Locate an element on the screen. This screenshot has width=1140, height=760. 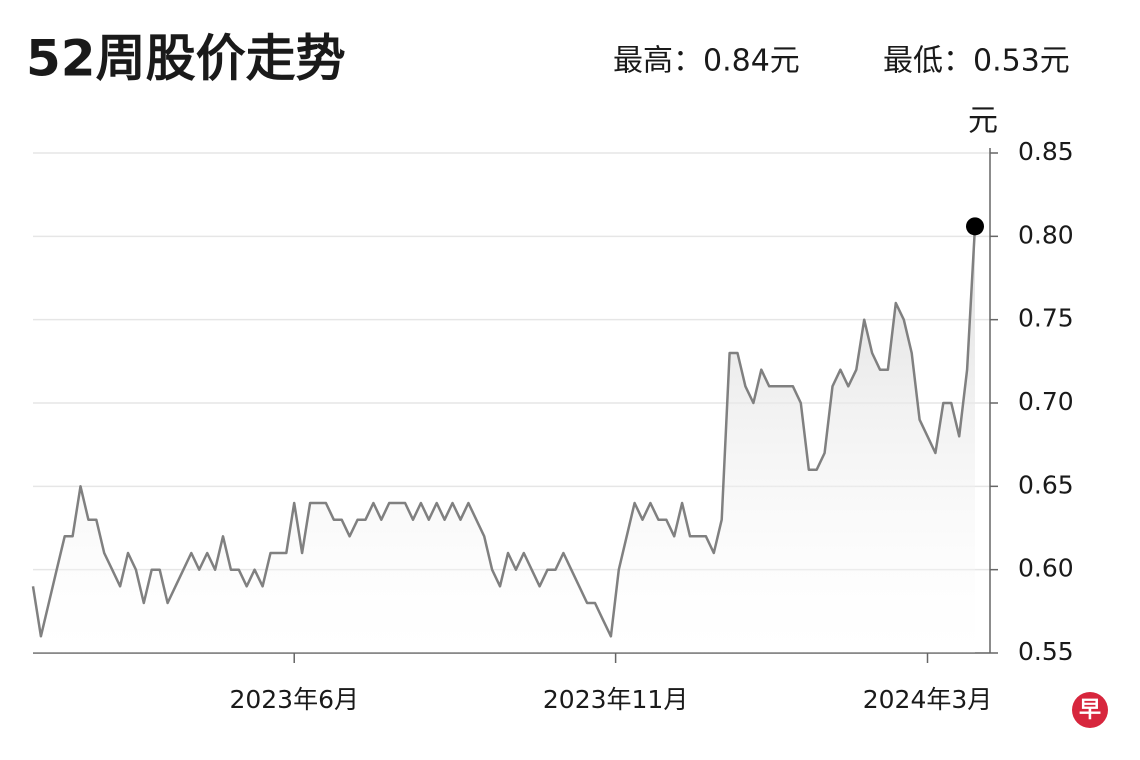
y-tick-label: 0.65 is located at coordinates (1046, 484).